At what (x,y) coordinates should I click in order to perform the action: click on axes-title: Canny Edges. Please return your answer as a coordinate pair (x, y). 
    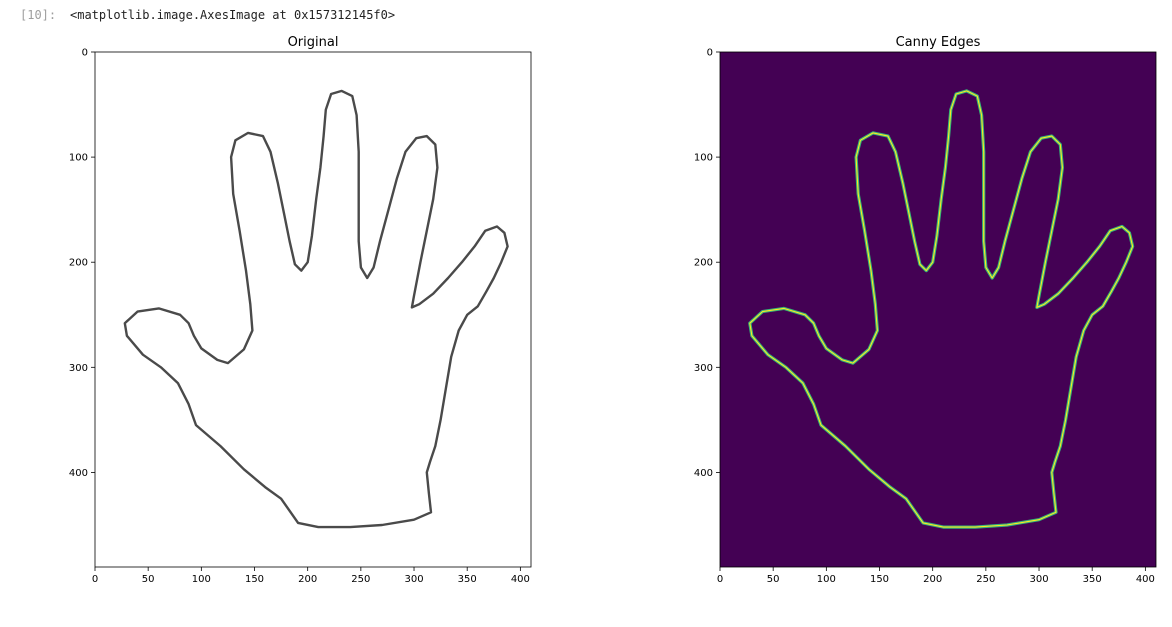
    Looking at the image, I should click on (938, 42).